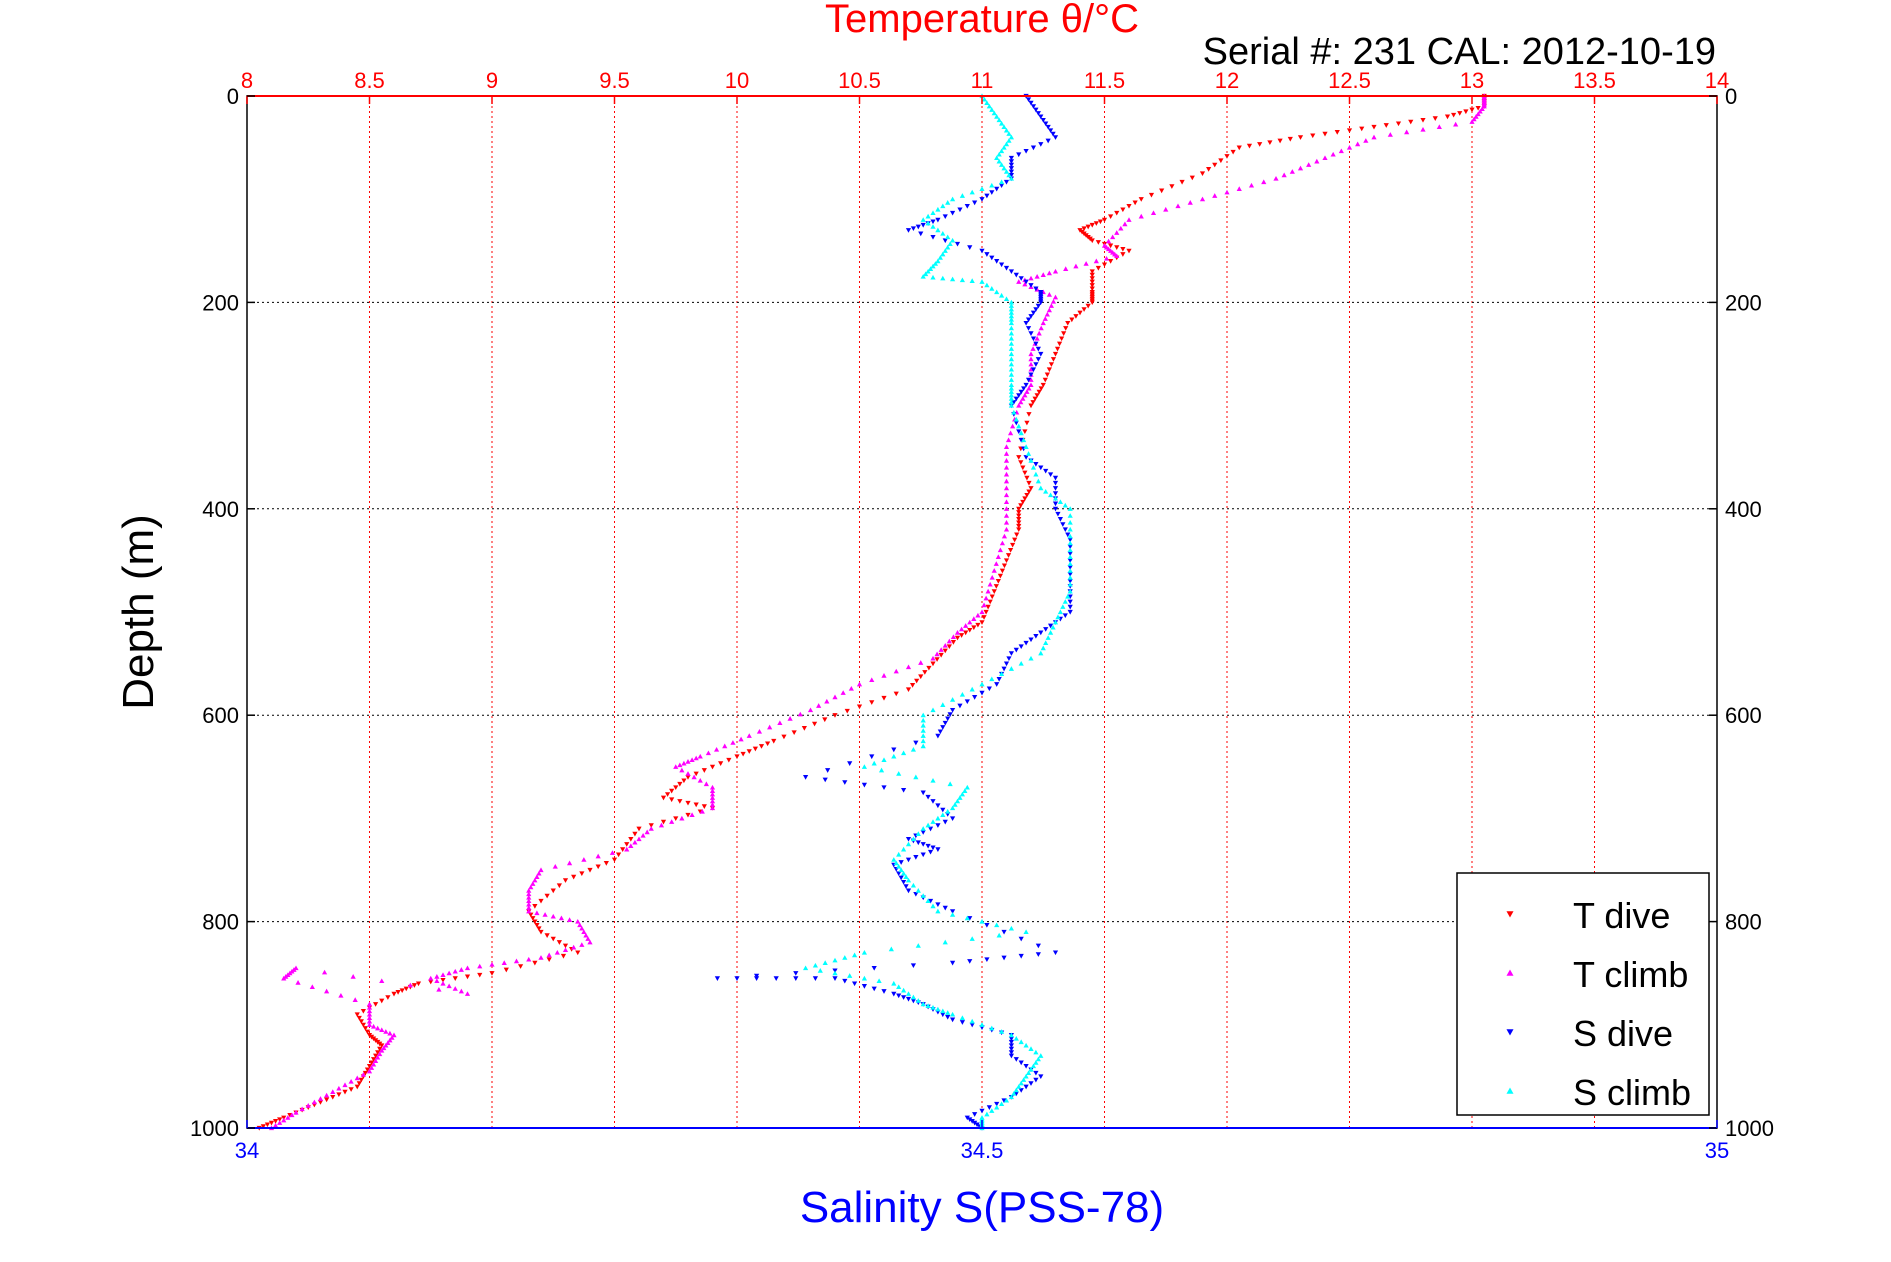  I want to click on legend-items: T dive T climb S dive S climb, so click(1598, 1004).